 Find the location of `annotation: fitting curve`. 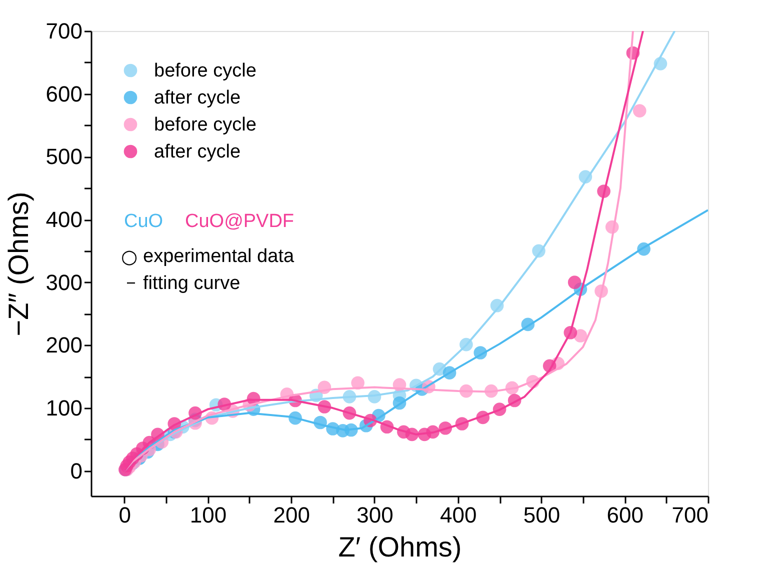

annotation: fitting curve is located at coordinates (191, 283).